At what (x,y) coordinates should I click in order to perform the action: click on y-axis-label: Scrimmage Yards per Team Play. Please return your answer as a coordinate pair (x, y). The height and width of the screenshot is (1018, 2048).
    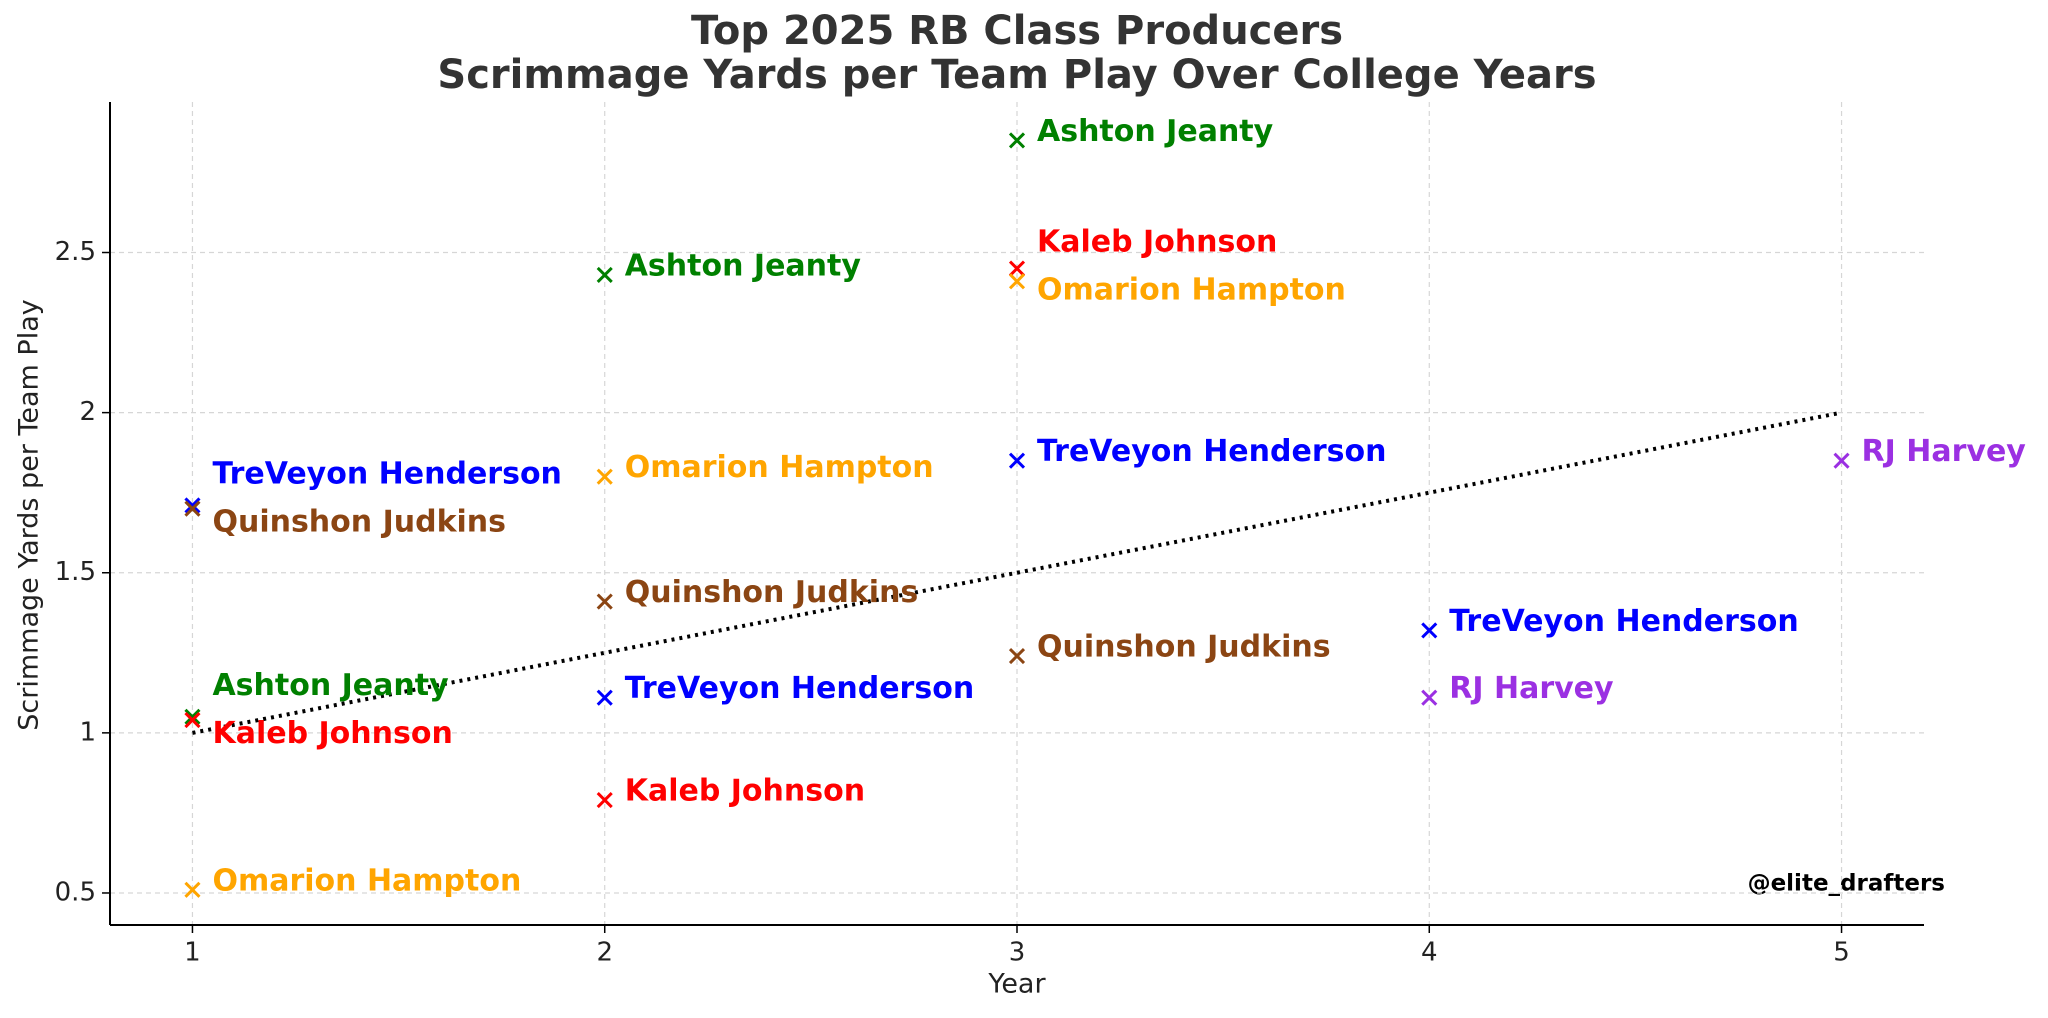
    Looking at the image, I should click on (29, 515).